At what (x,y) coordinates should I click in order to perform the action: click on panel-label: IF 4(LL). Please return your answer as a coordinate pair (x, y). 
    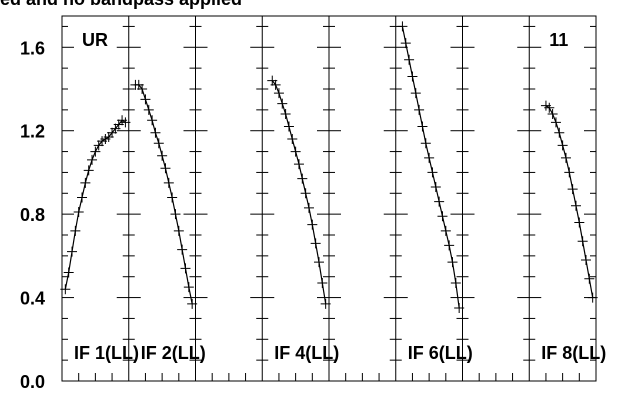
    Looking at the image, I should click on (306, 353).